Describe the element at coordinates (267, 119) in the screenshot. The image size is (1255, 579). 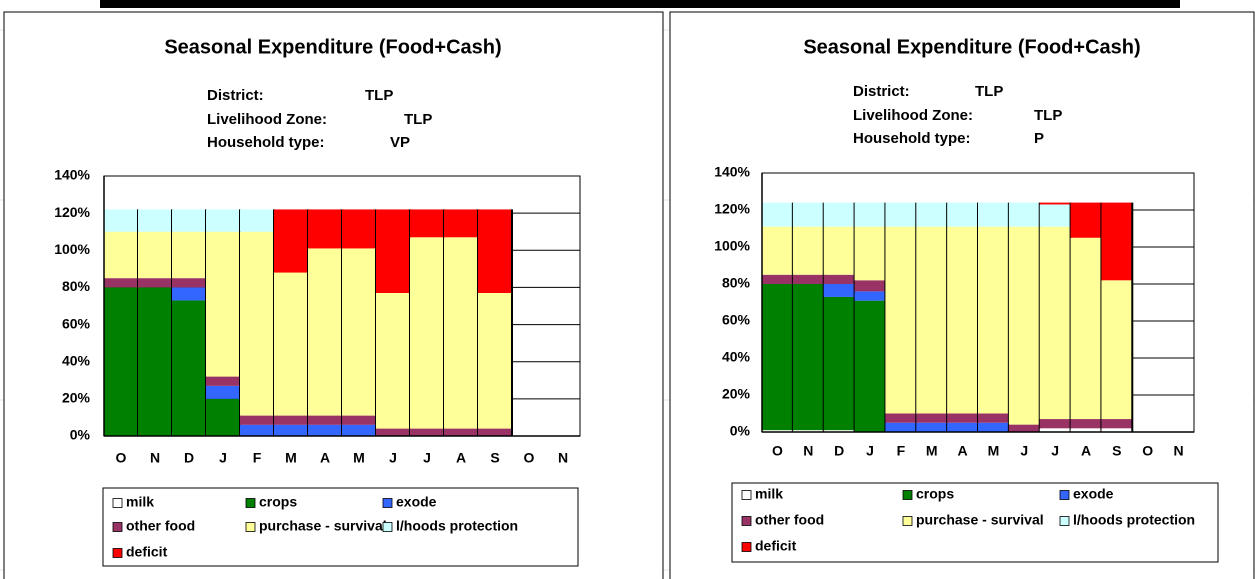
I see `info-label: Livelihood Zone:` at that location.